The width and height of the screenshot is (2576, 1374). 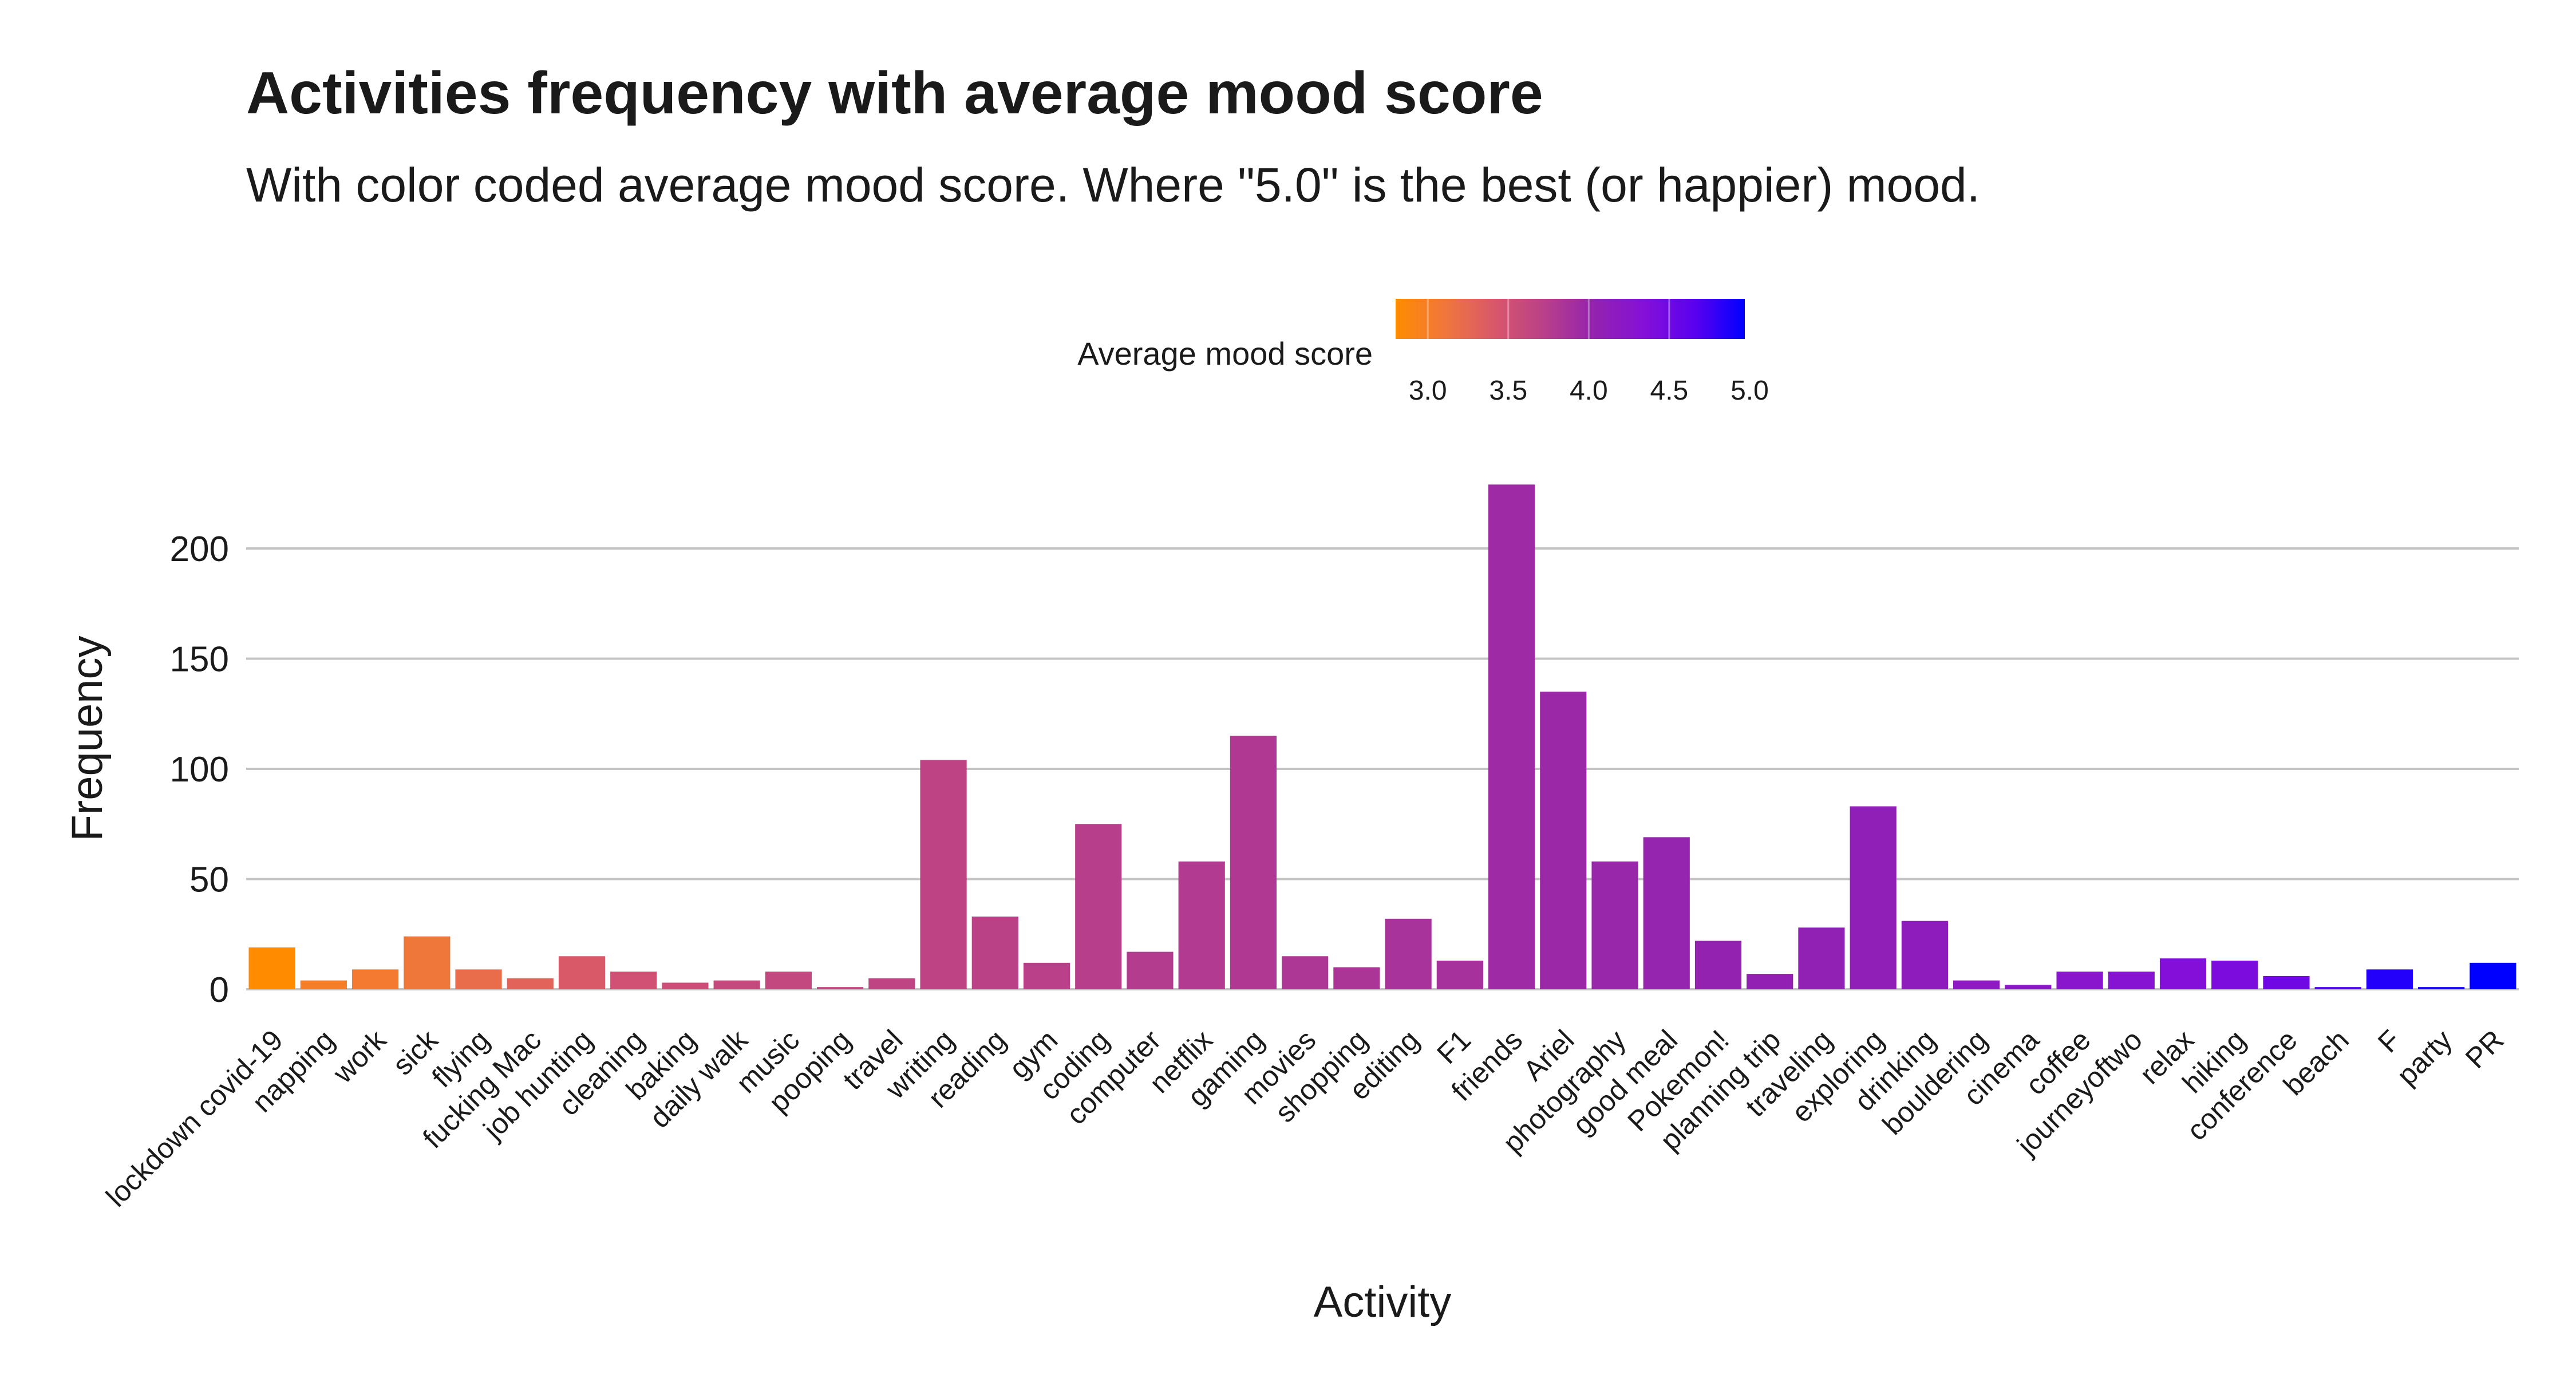 I want to click on bar-beach, so click(x=2337, y=988).